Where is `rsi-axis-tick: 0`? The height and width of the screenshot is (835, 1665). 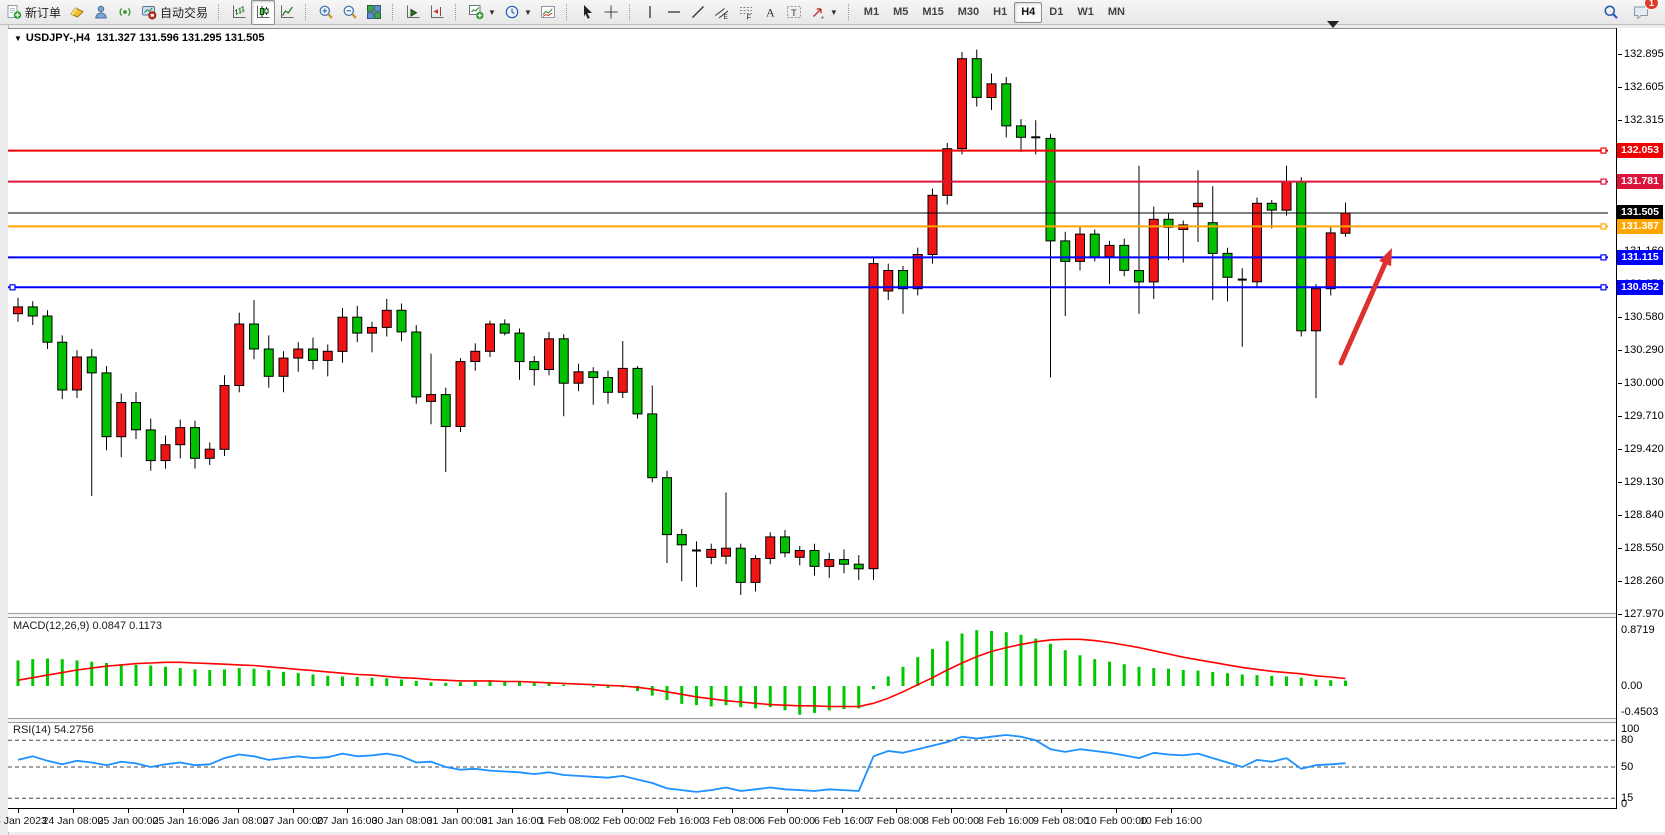 rsi-axis-tick: 0 is located at coordinates (1624, 804).